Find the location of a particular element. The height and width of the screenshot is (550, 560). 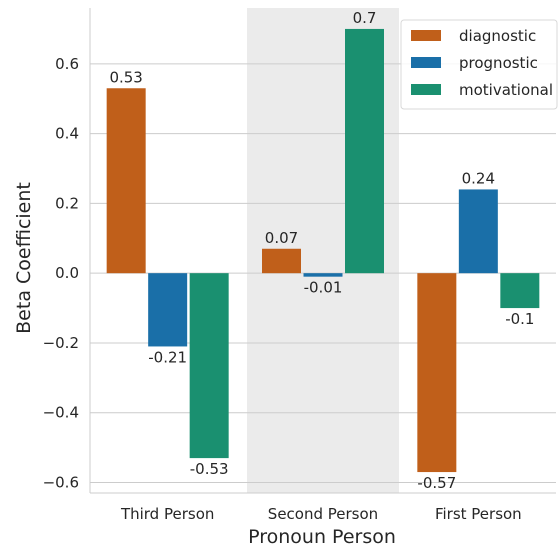

data-label: 0.7 is located at coordinates (365, 18).